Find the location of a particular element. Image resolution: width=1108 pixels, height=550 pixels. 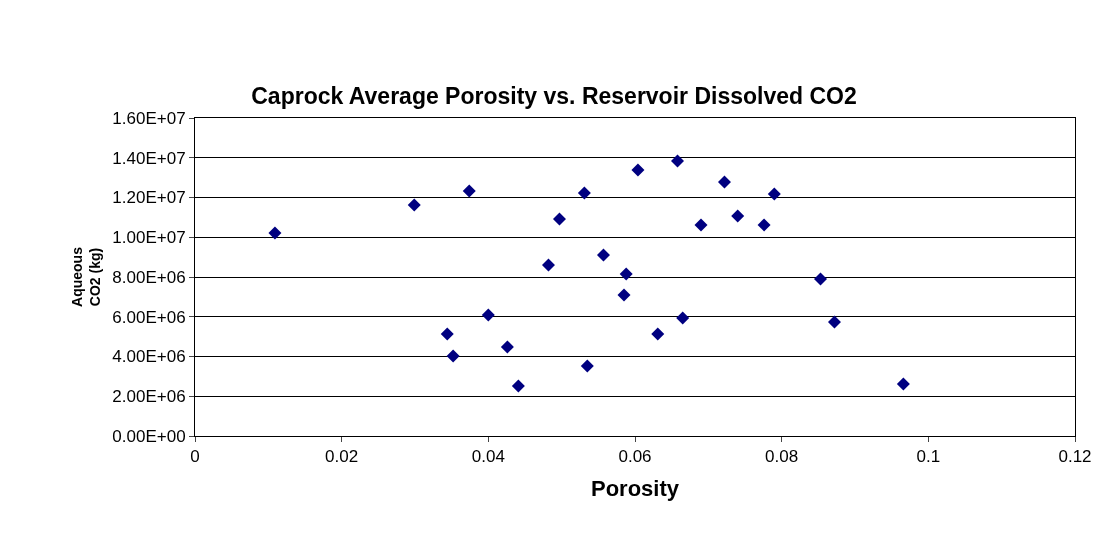

y-tick-label: 0.00E+00 is located at coordinates (149, 436).